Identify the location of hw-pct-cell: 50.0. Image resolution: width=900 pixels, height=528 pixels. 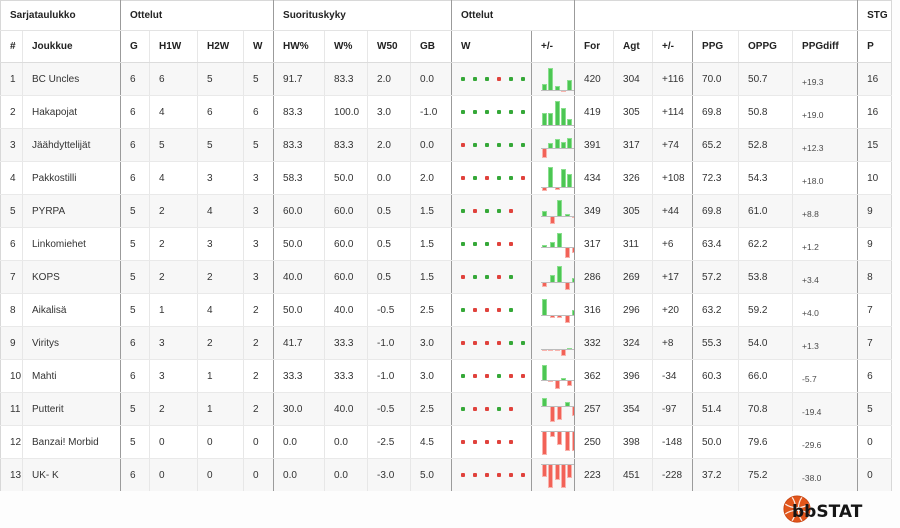
(299, 310).